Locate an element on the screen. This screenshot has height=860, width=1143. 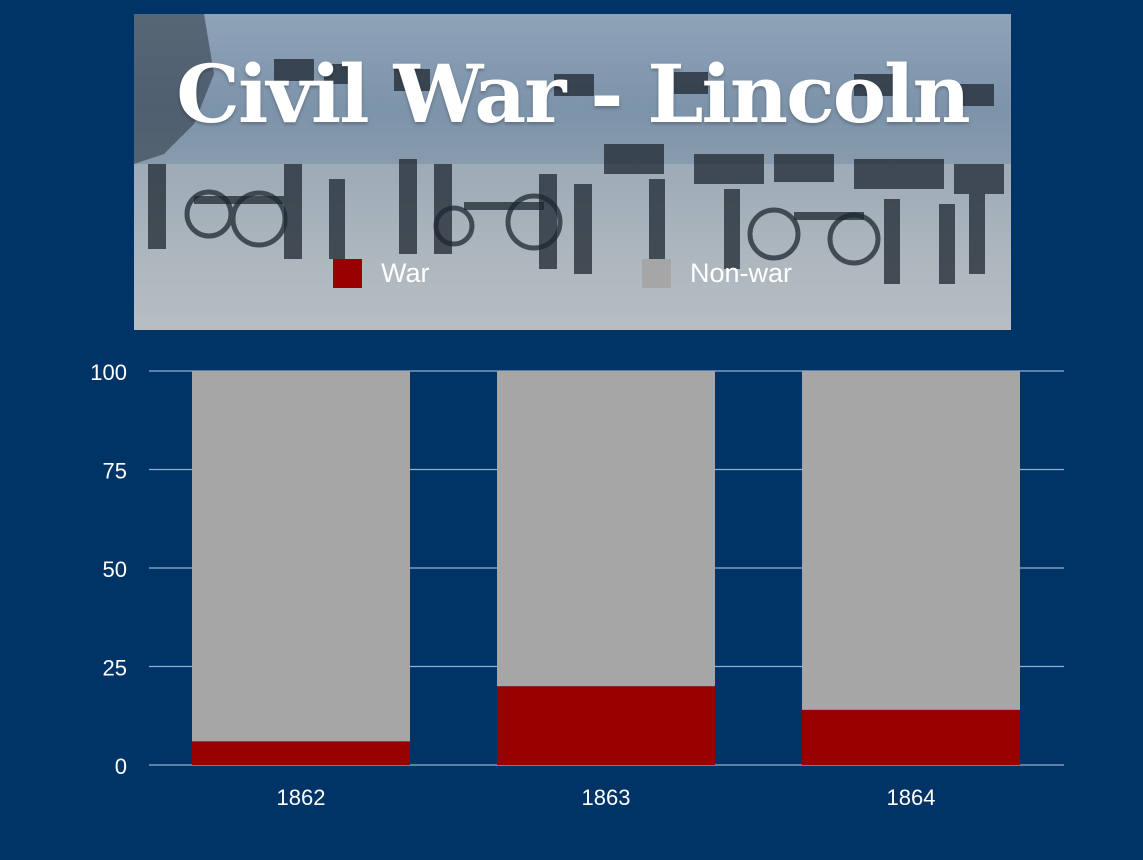
legend-label-war: War is located at coordinates (405, 273).